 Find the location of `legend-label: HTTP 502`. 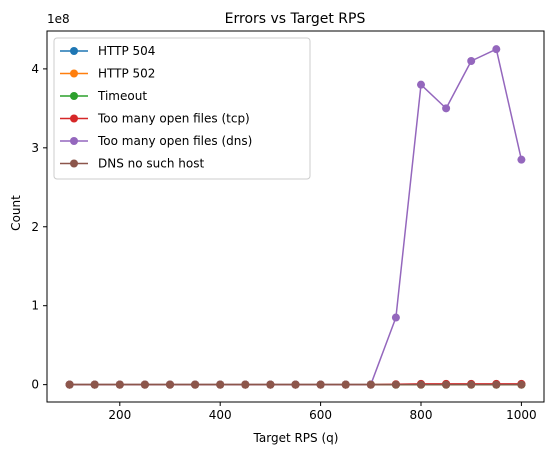

legend-label: HTTP 502 is located at coordinates (126, 74).